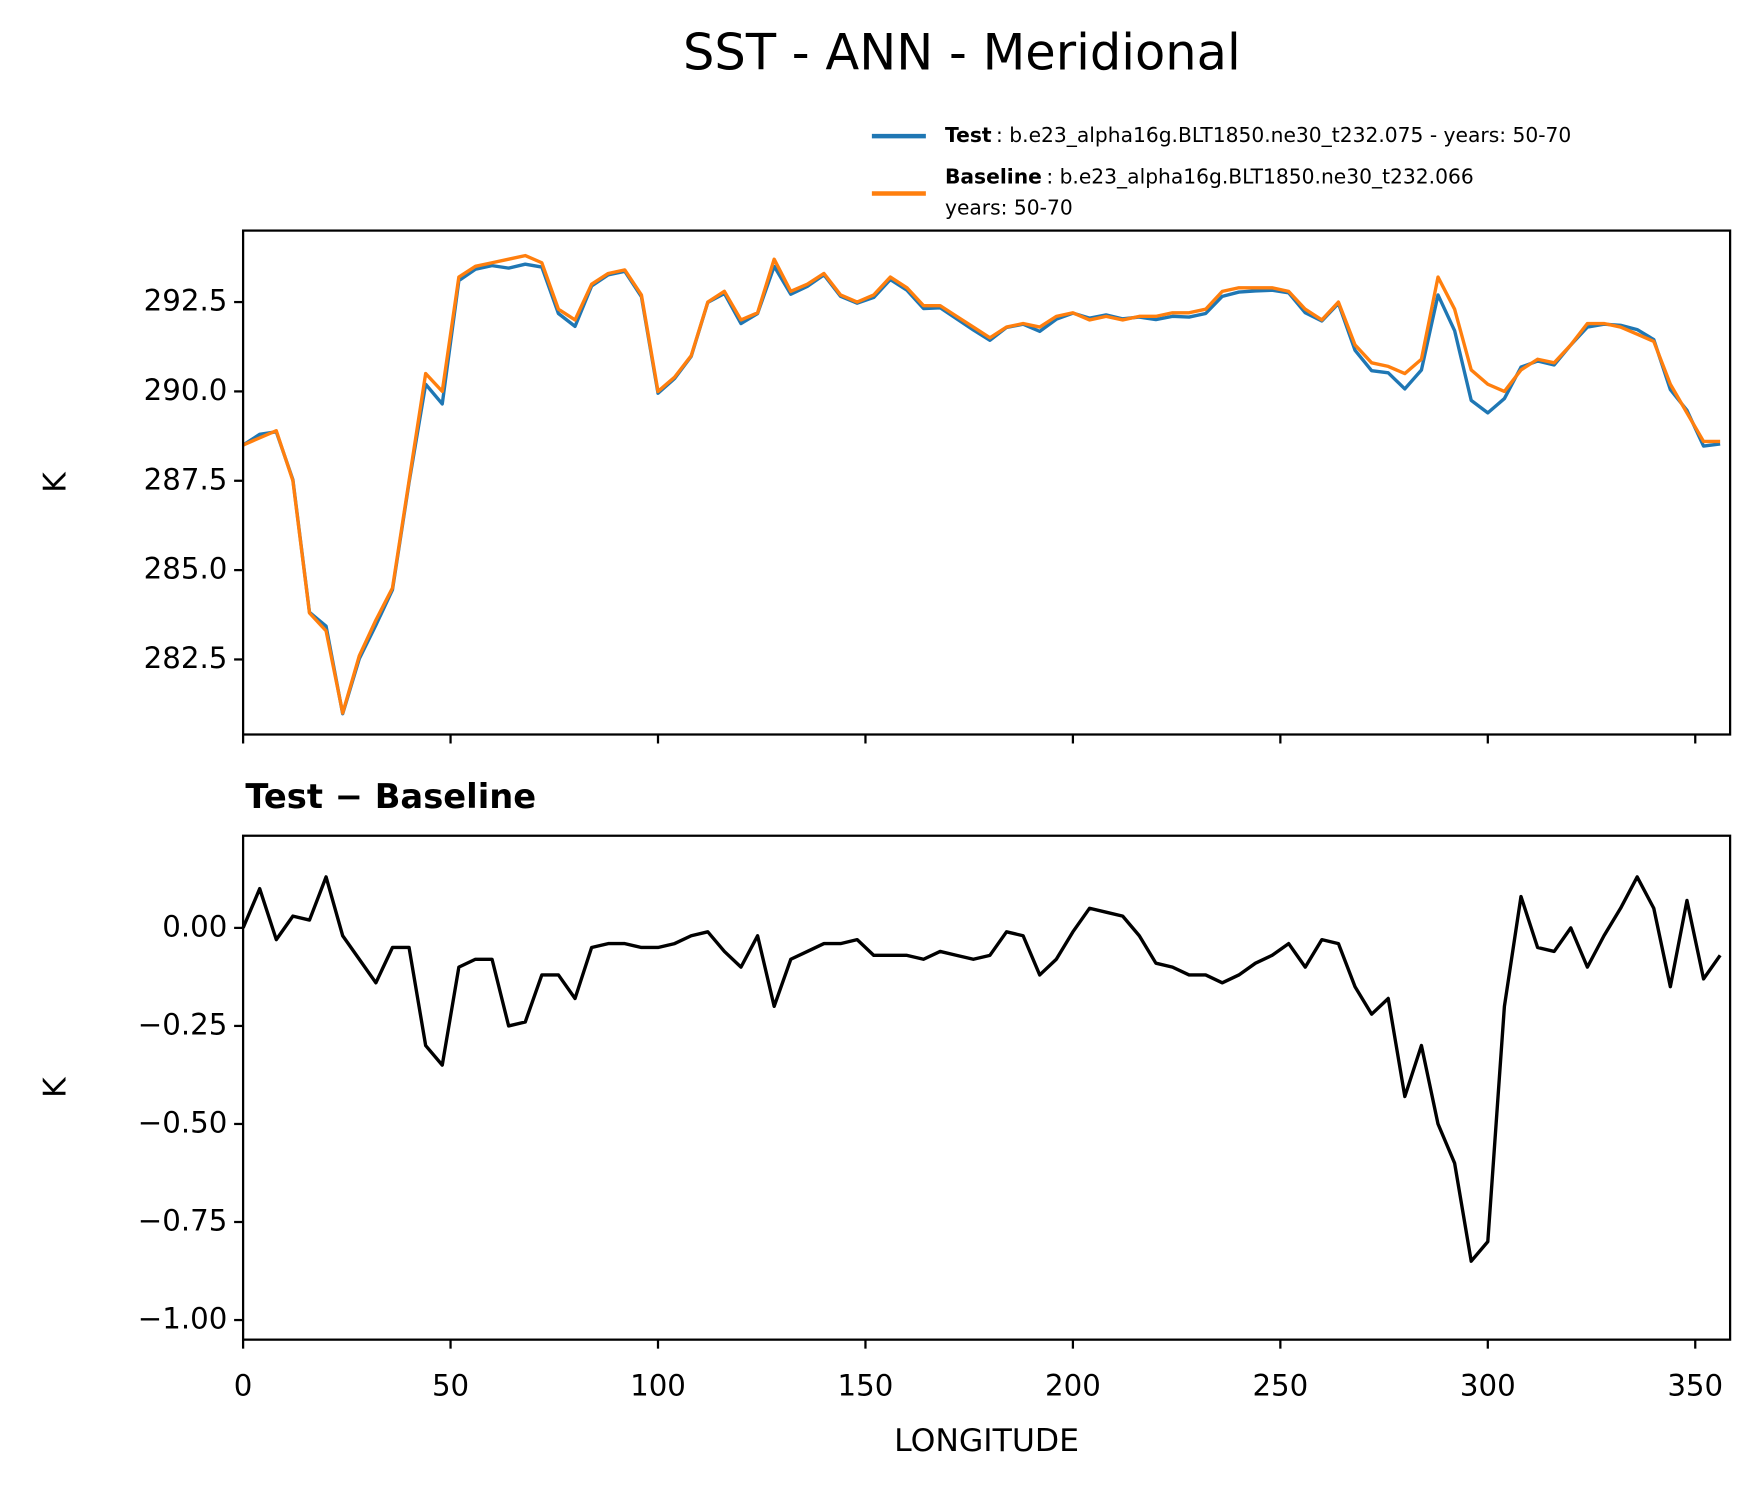 The height and width of the screenshot is (1496, 1764). What do you see at coordinates (986, 1441) in the screenshot?
I see `x-axis-label: LONGITUDE` at bounding box center [986, 1441].